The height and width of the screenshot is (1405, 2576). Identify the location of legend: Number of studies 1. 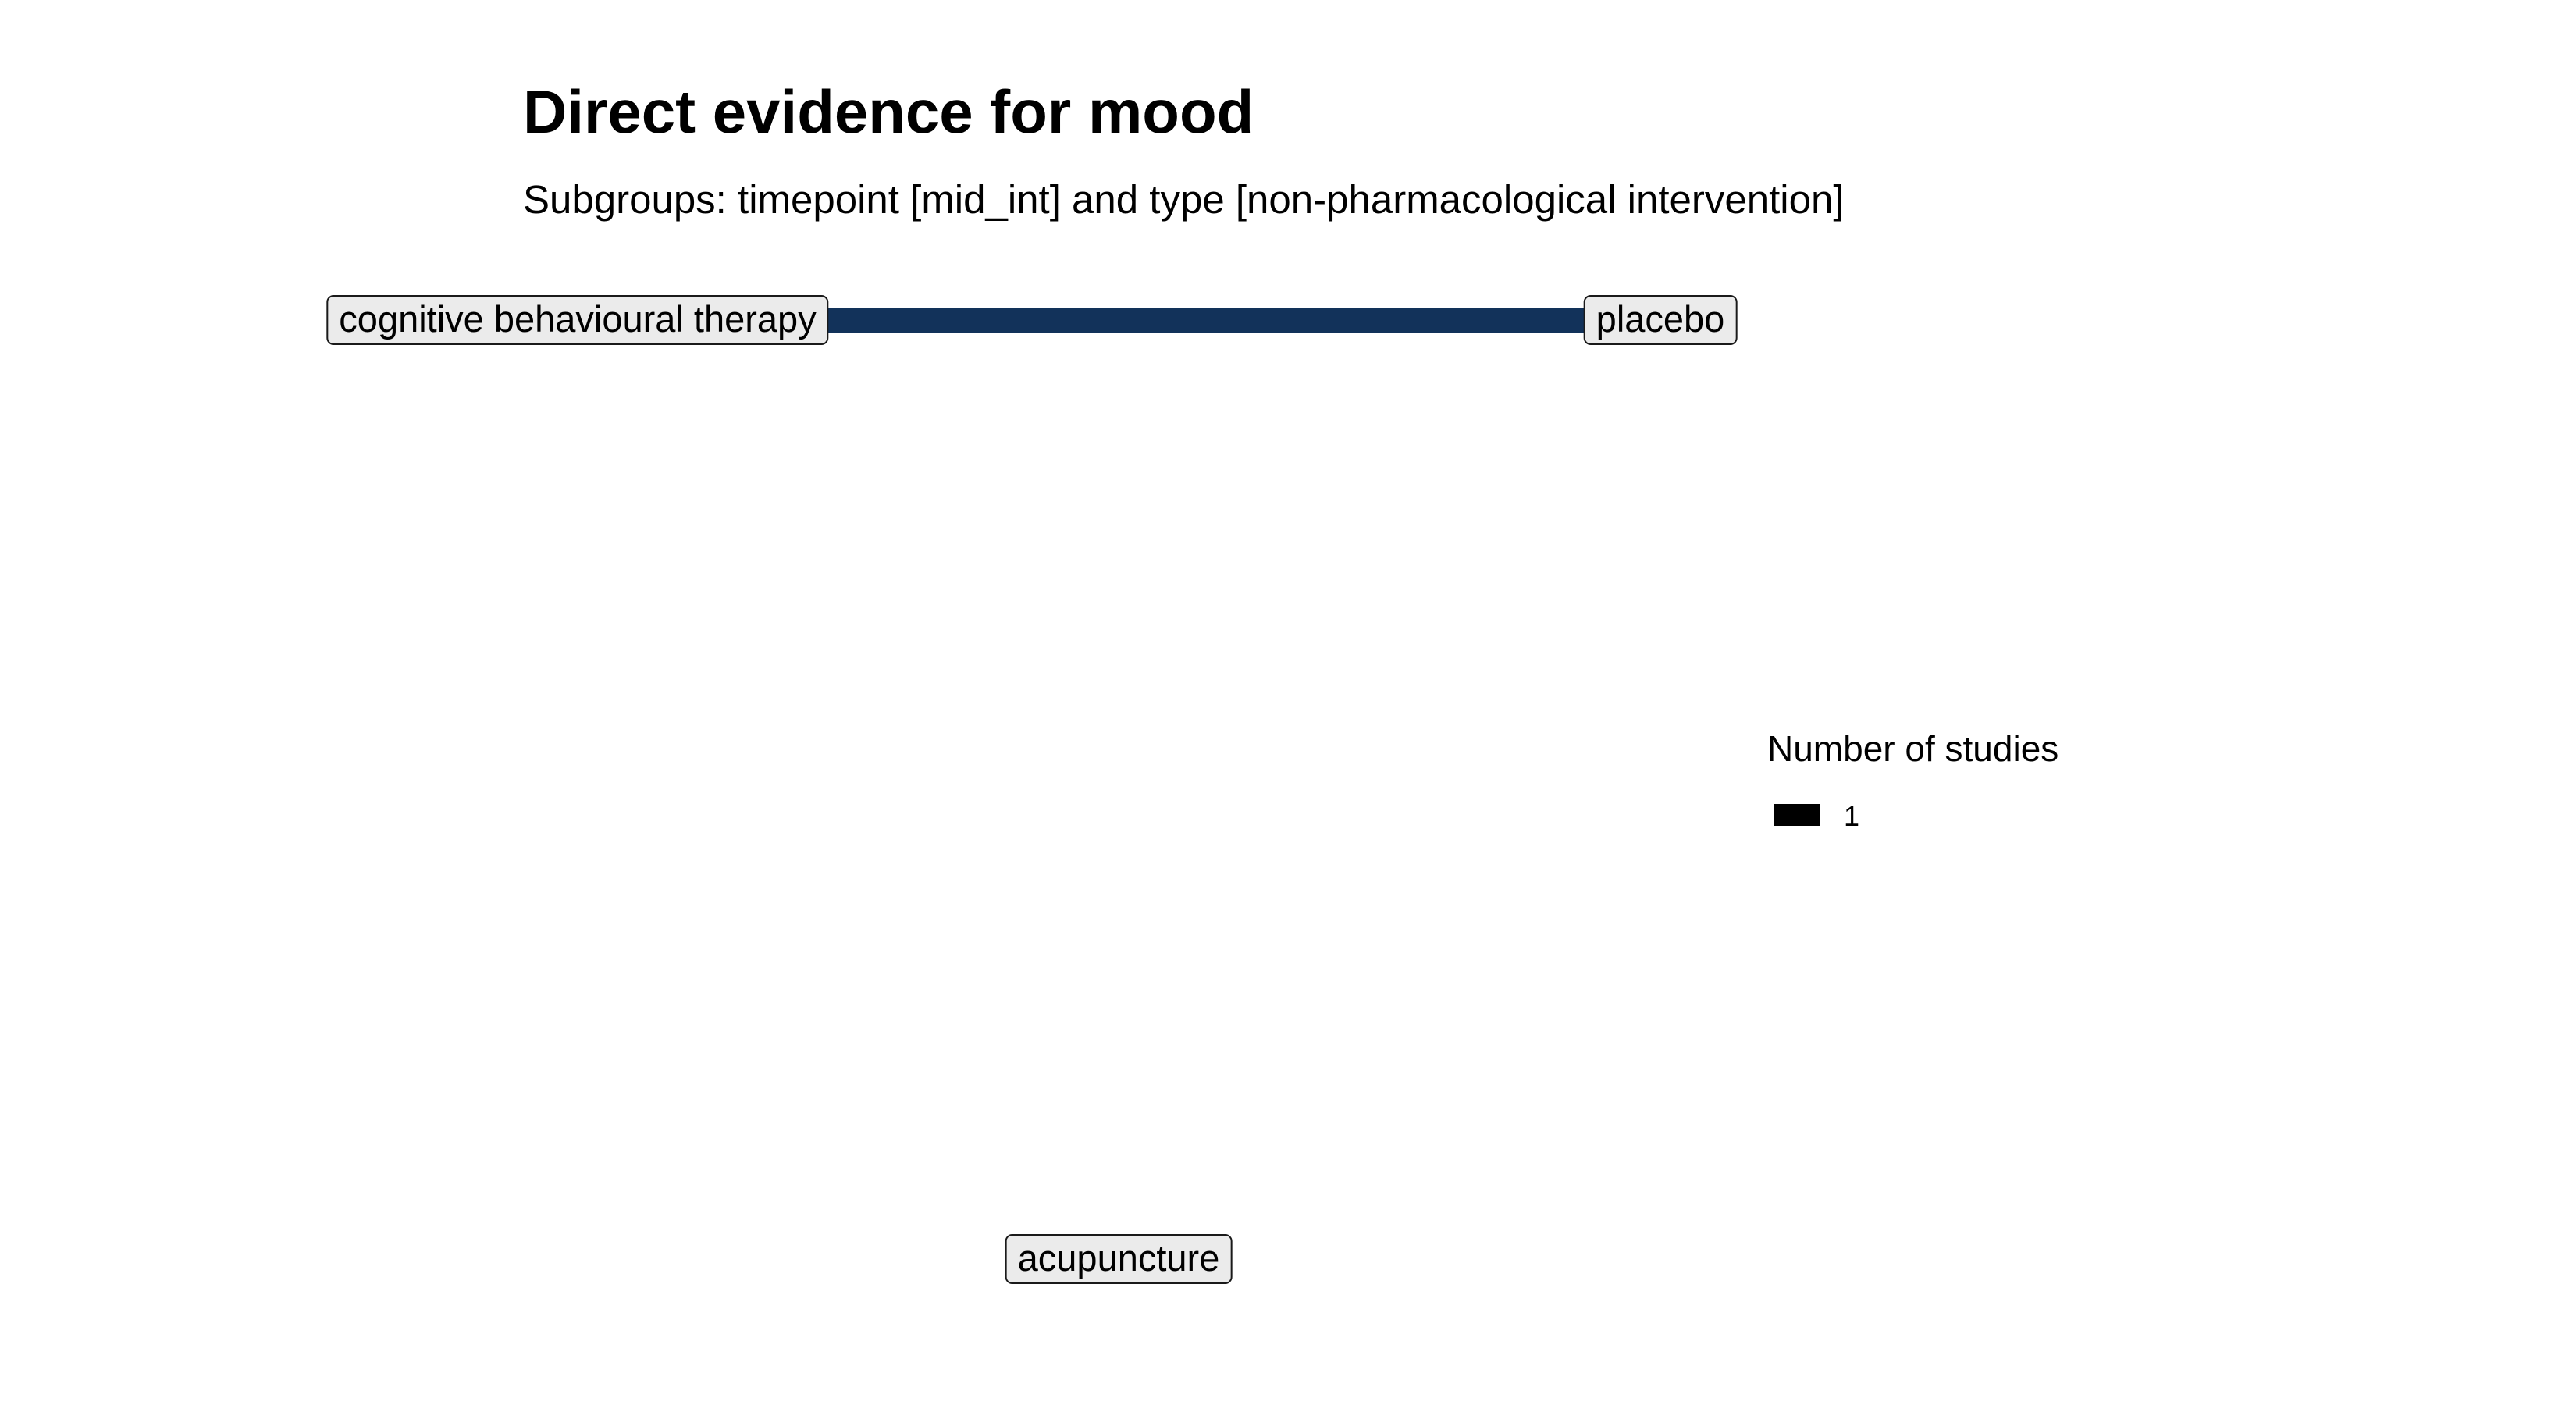
(1970, 789).